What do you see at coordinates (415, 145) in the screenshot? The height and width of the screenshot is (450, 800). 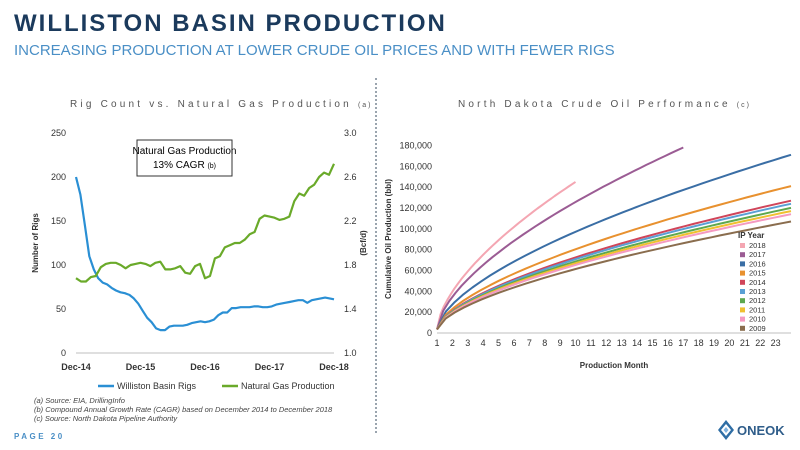 I see `y-tick-label: 180,000` at bounding box center [415, 145].